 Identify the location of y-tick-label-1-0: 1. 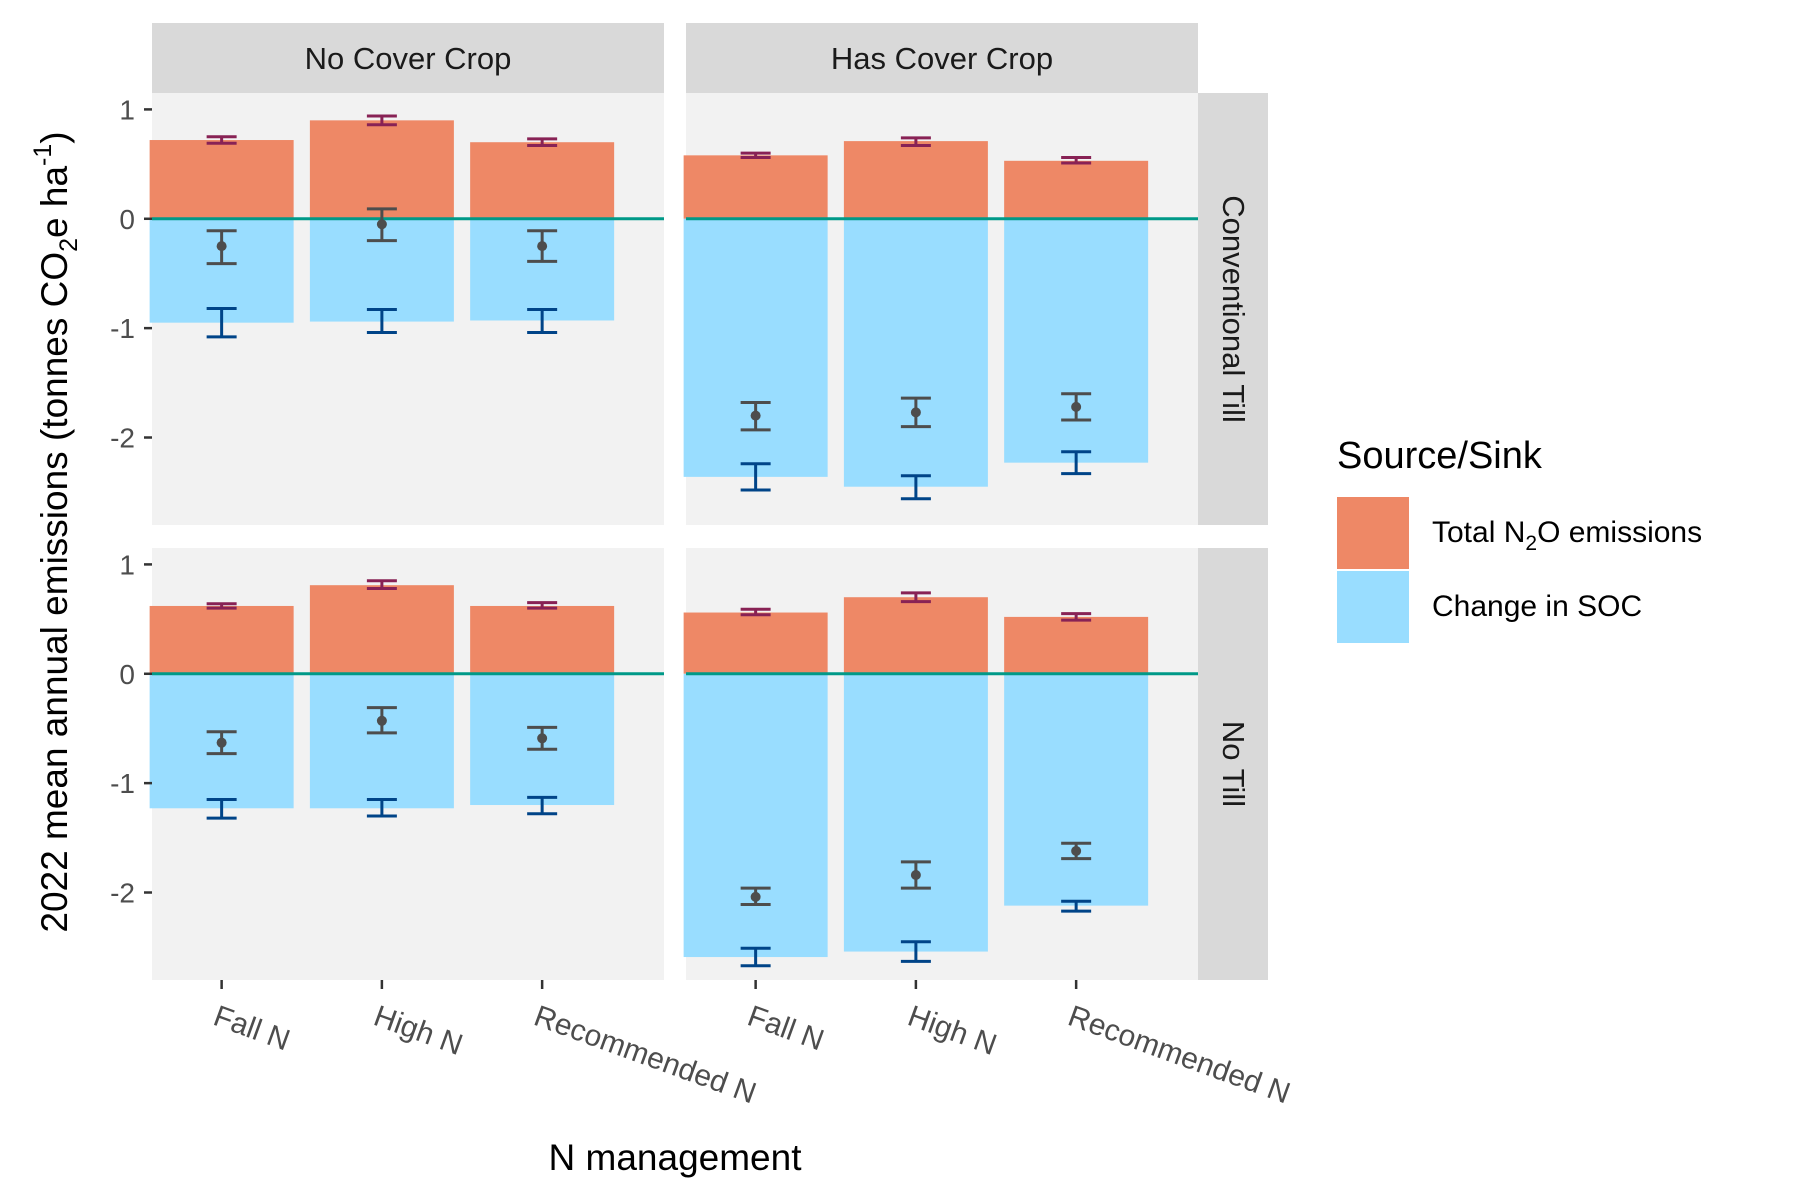
(127, 564).